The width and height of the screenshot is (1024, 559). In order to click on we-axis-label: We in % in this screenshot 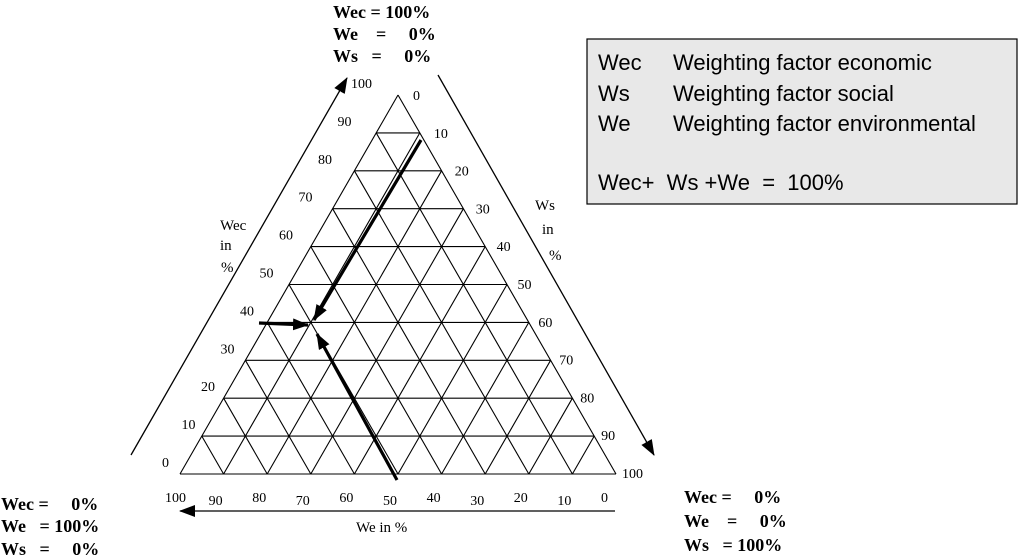, I will do `click(381, 528)`.